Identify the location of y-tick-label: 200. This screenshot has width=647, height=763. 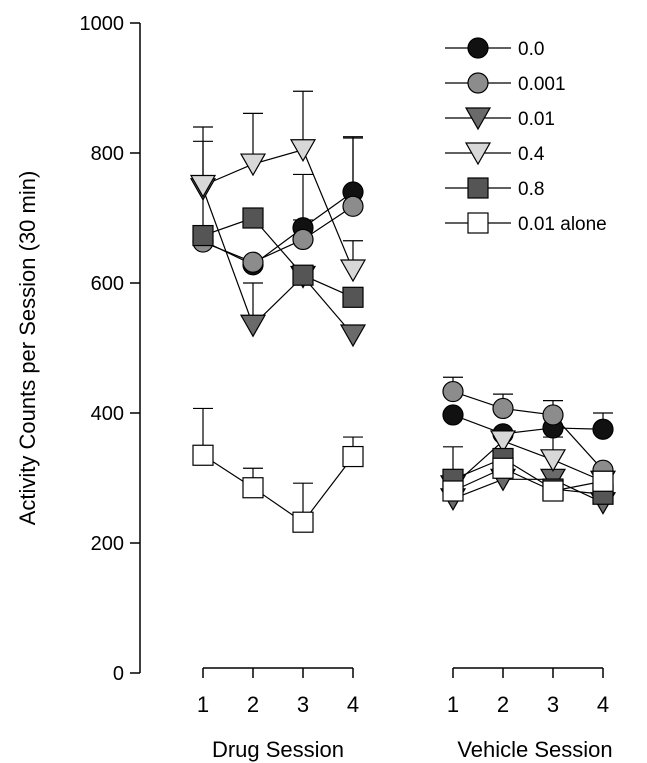
(107, 544).